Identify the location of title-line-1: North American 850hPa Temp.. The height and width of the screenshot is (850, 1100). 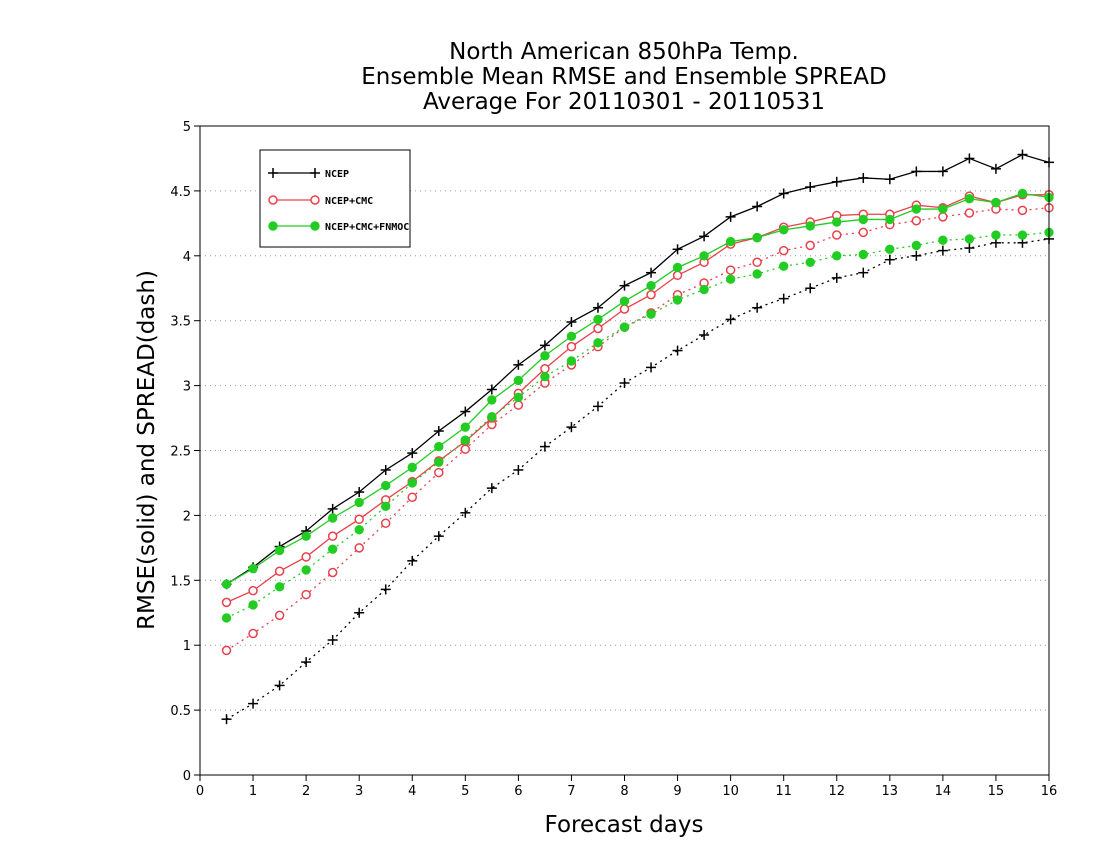
(624, 52).